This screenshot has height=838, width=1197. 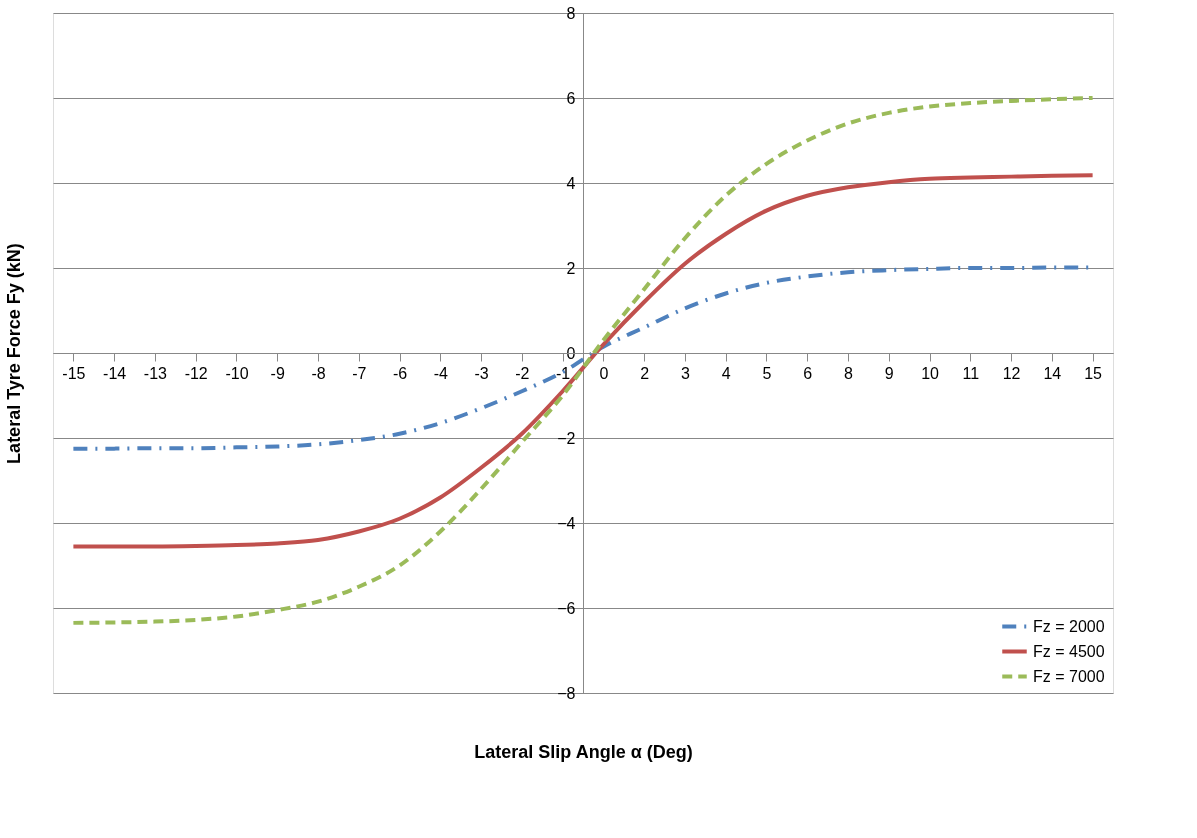 I want to click on x-tick-label: -1, so click(x=563, y=373).